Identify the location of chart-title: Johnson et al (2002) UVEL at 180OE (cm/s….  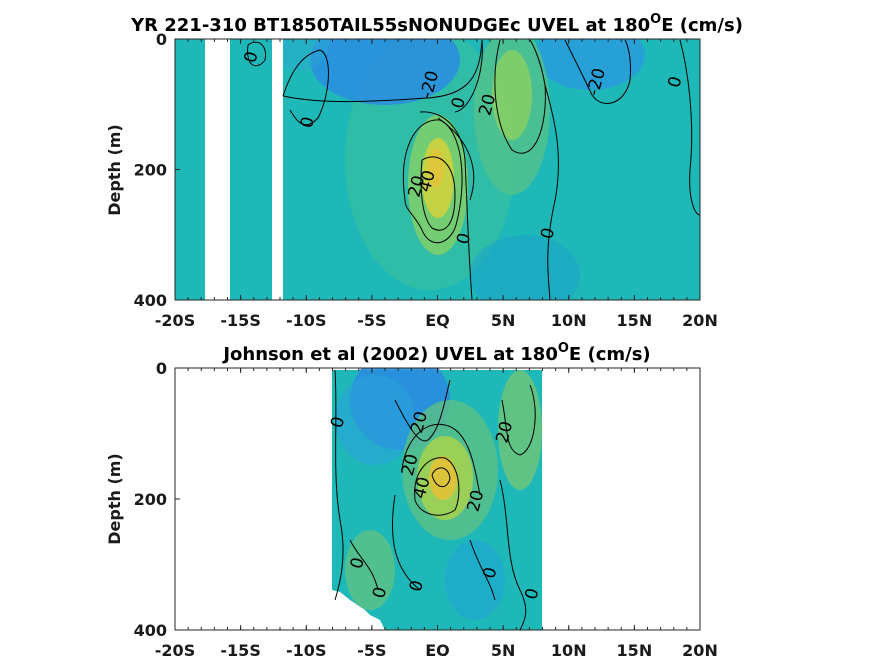
(435, 353).